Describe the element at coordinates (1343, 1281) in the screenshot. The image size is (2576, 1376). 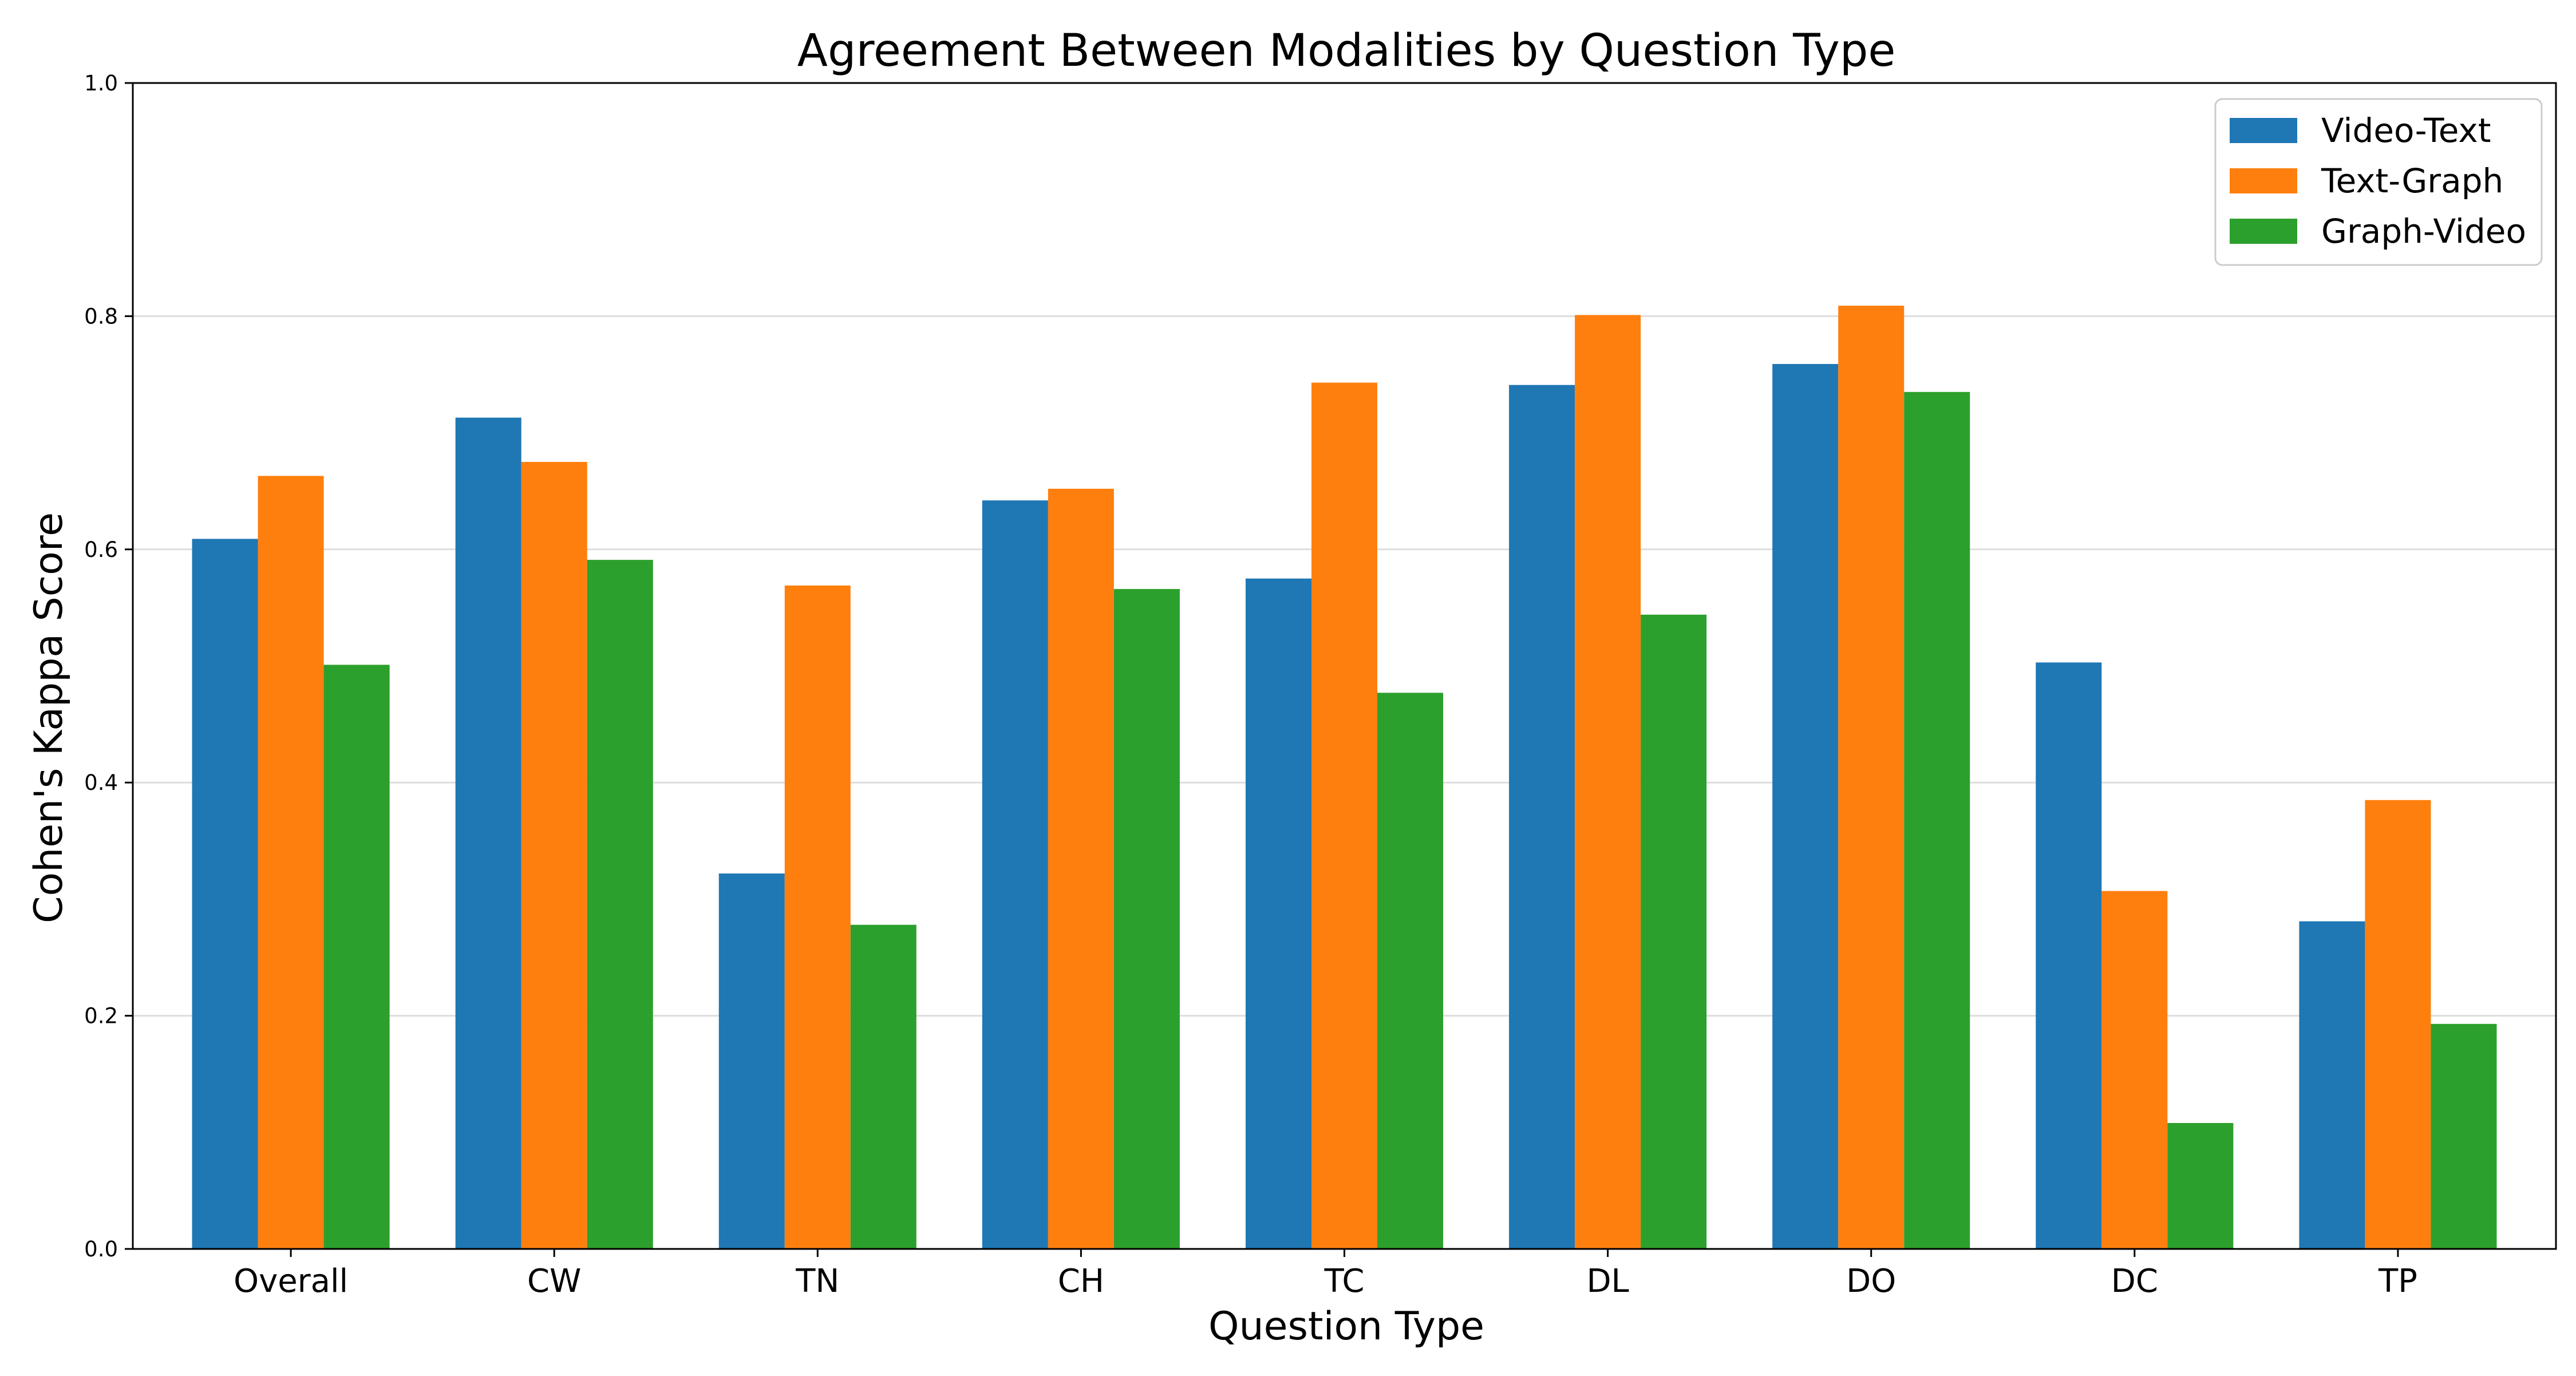
I see `x-tick-label: TC` at that location.